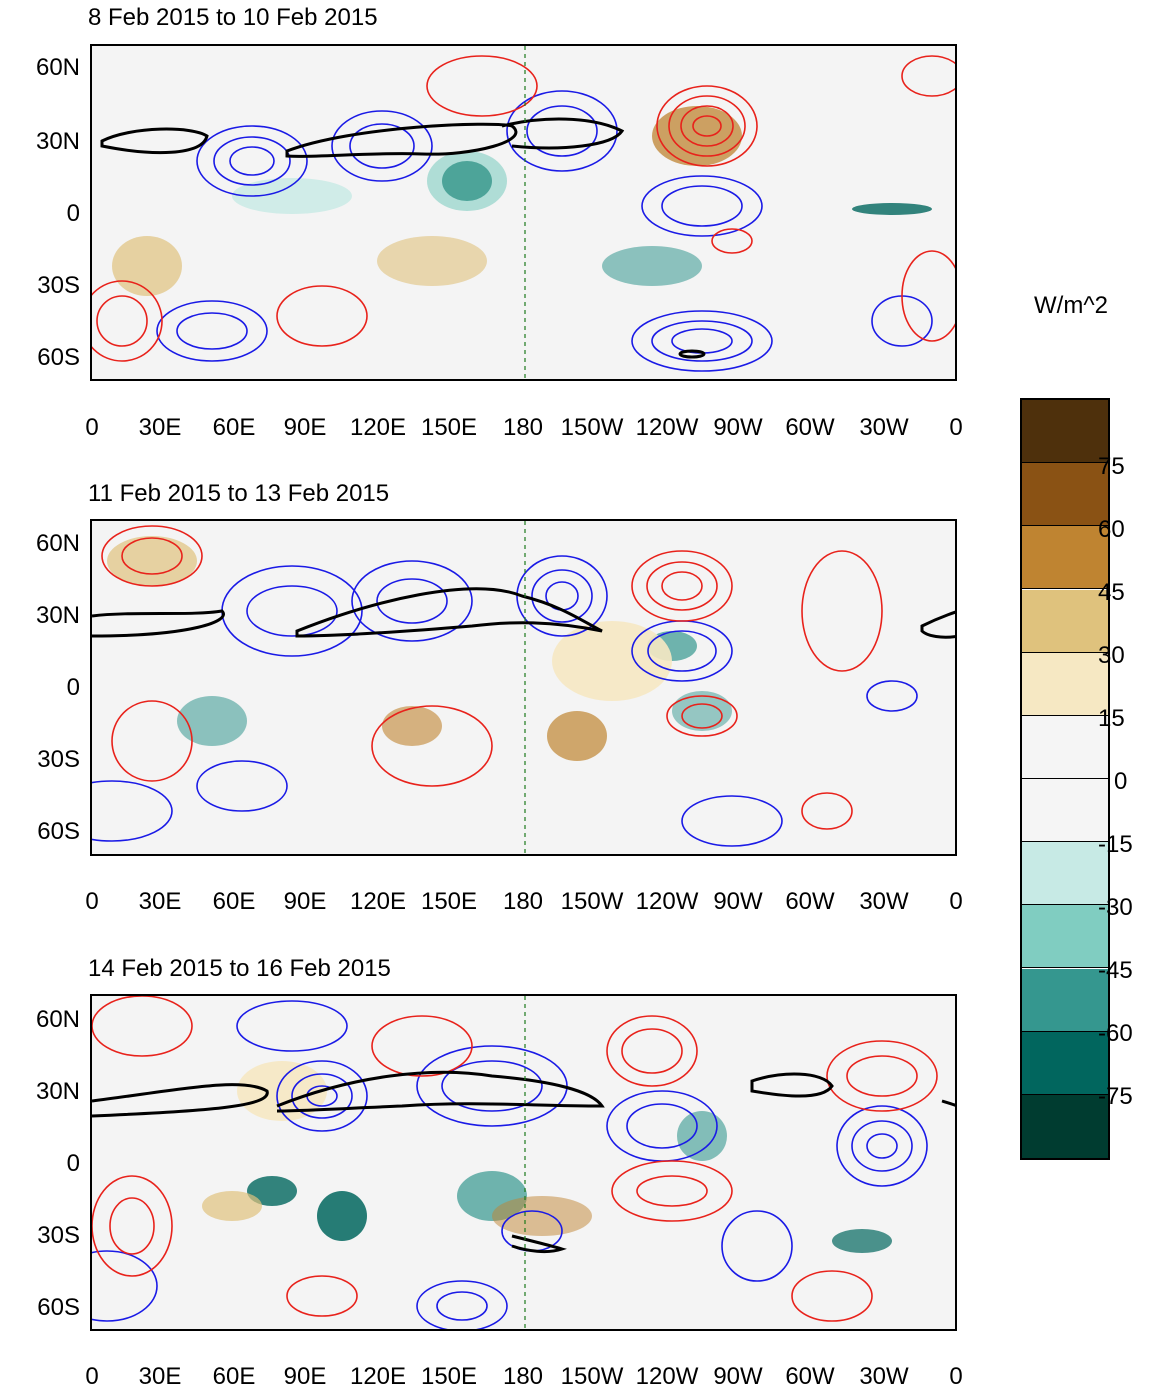 This screenshot has height=1393, width=1153. What do you see at coordinates (1071, 305) in the screenshot?
I see `colorbar-title: W/m^2` at bounding box center [1071, 305].